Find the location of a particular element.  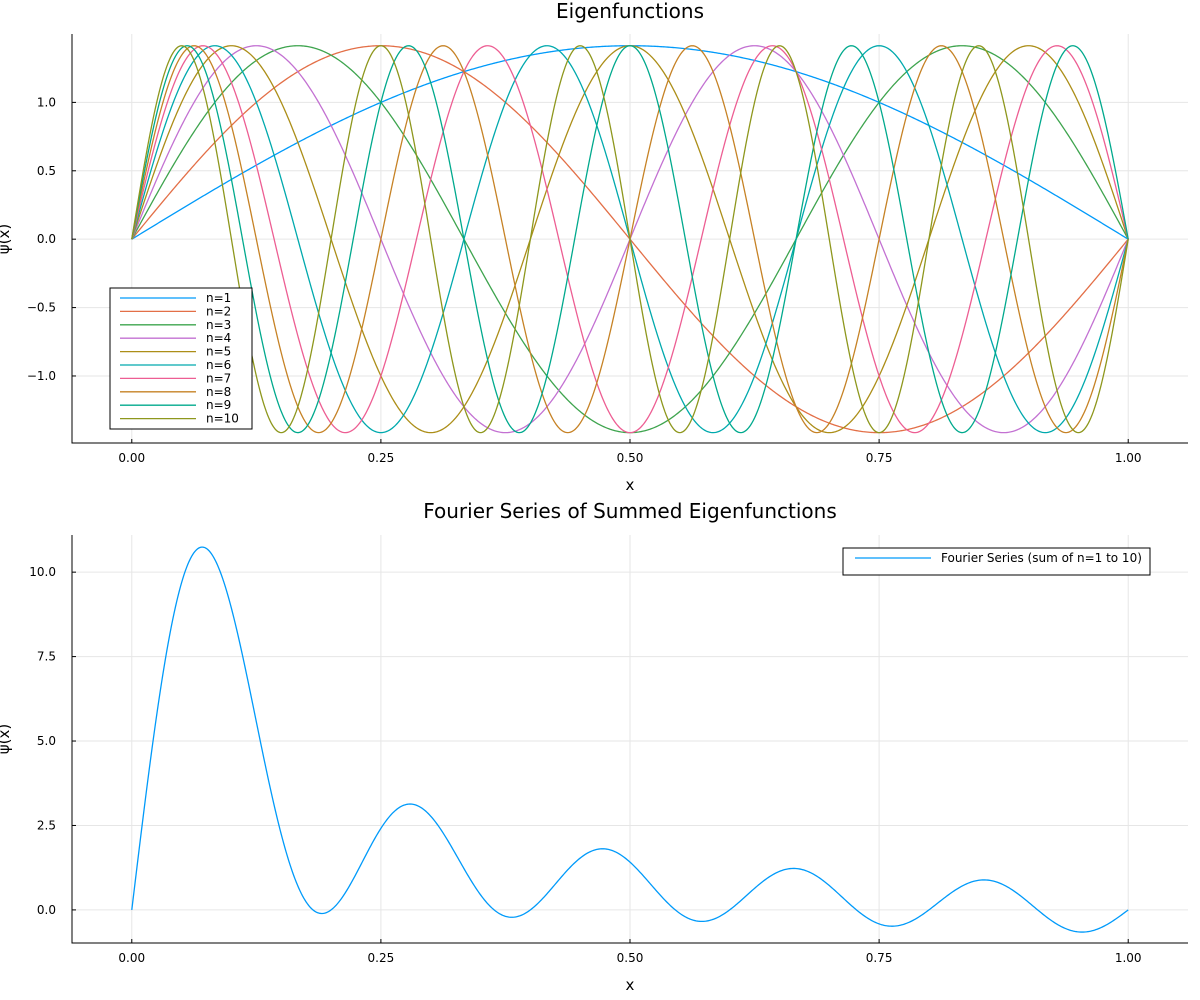

legend: Fourier Series (sum of n=1 to 10) is located at coordinates (996, 561).